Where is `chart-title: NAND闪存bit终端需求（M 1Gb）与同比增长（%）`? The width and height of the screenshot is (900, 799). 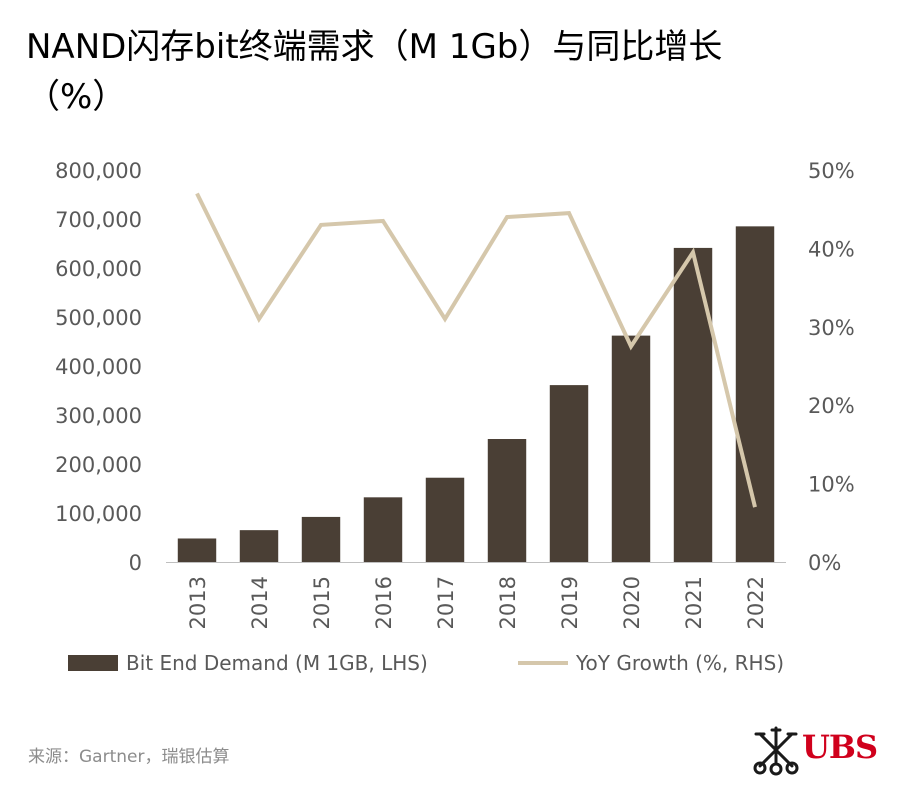 chart-title: NAND闪存bit终端需求（M 1Gb）与同比增长（%） is located at coordinates (374, 72).